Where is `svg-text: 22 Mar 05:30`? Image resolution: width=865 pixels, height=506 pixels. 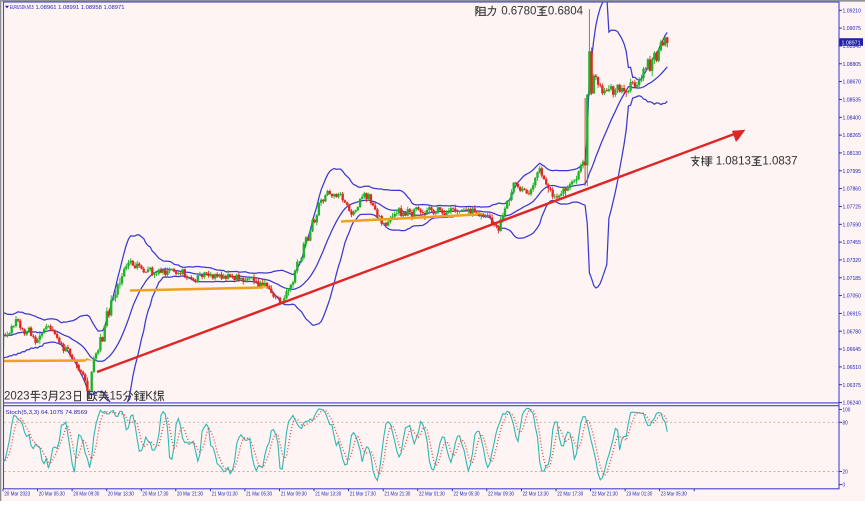 svg-text: 22 Mar 05:30 is located at coordinates (467, 495).